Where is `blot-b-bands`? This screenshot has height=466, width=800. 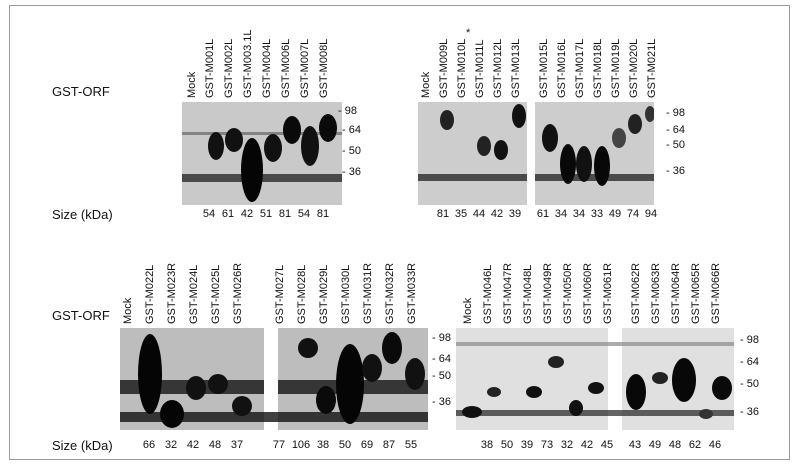
blot-b-bands is located at coordinates (536, 153).